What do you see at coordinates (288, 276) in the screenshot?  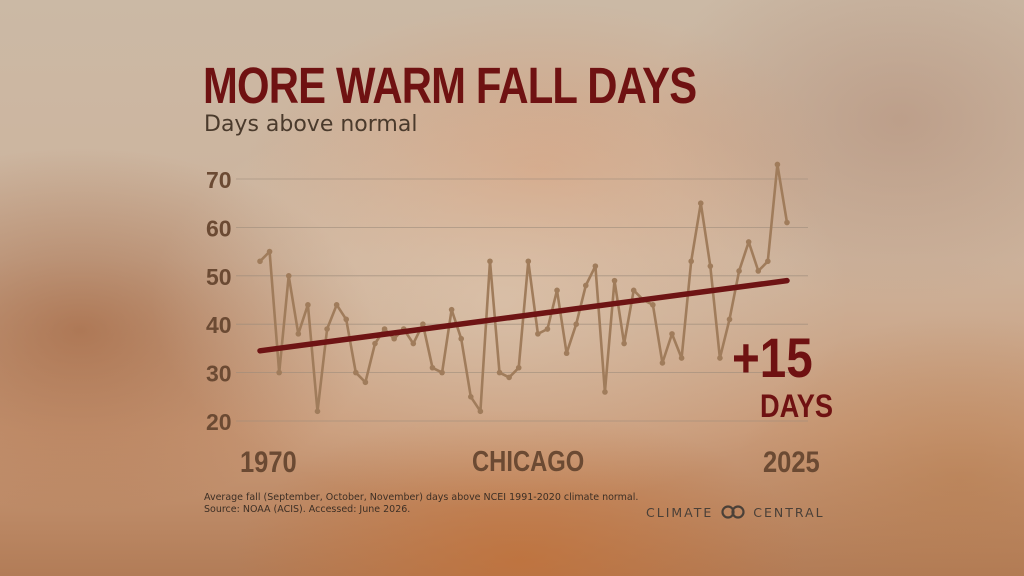 I see `data-point-1973` at bounding box center [288, 276].